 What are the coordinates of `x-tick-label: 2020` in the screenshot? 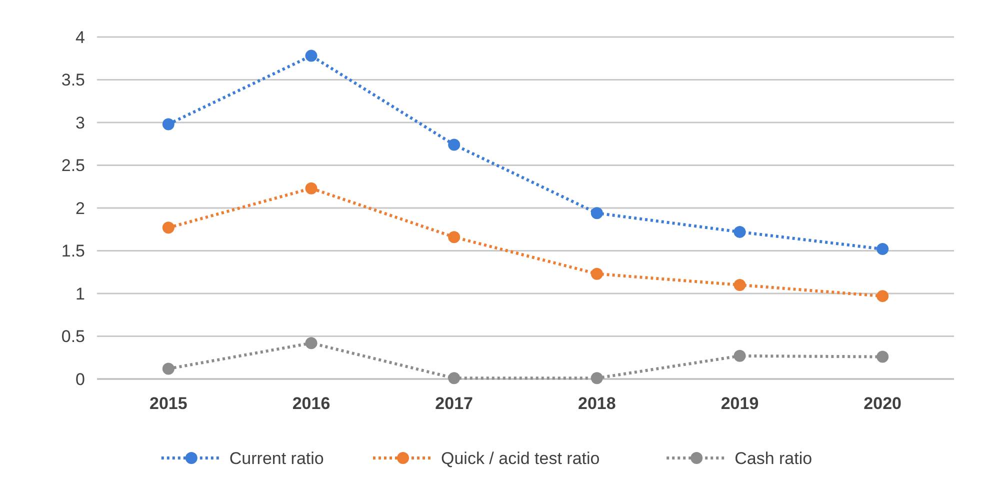 It's located at (883, 403).